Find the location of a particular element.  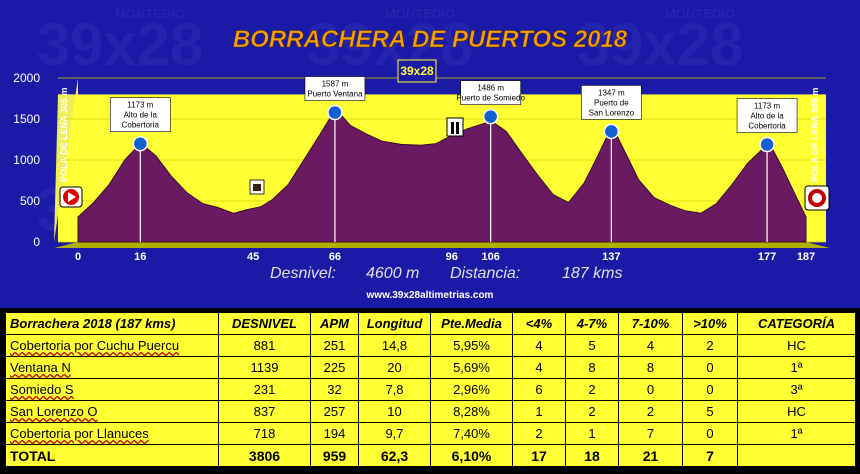

table-cell: 7,8 is located at coordinates (394, 389).